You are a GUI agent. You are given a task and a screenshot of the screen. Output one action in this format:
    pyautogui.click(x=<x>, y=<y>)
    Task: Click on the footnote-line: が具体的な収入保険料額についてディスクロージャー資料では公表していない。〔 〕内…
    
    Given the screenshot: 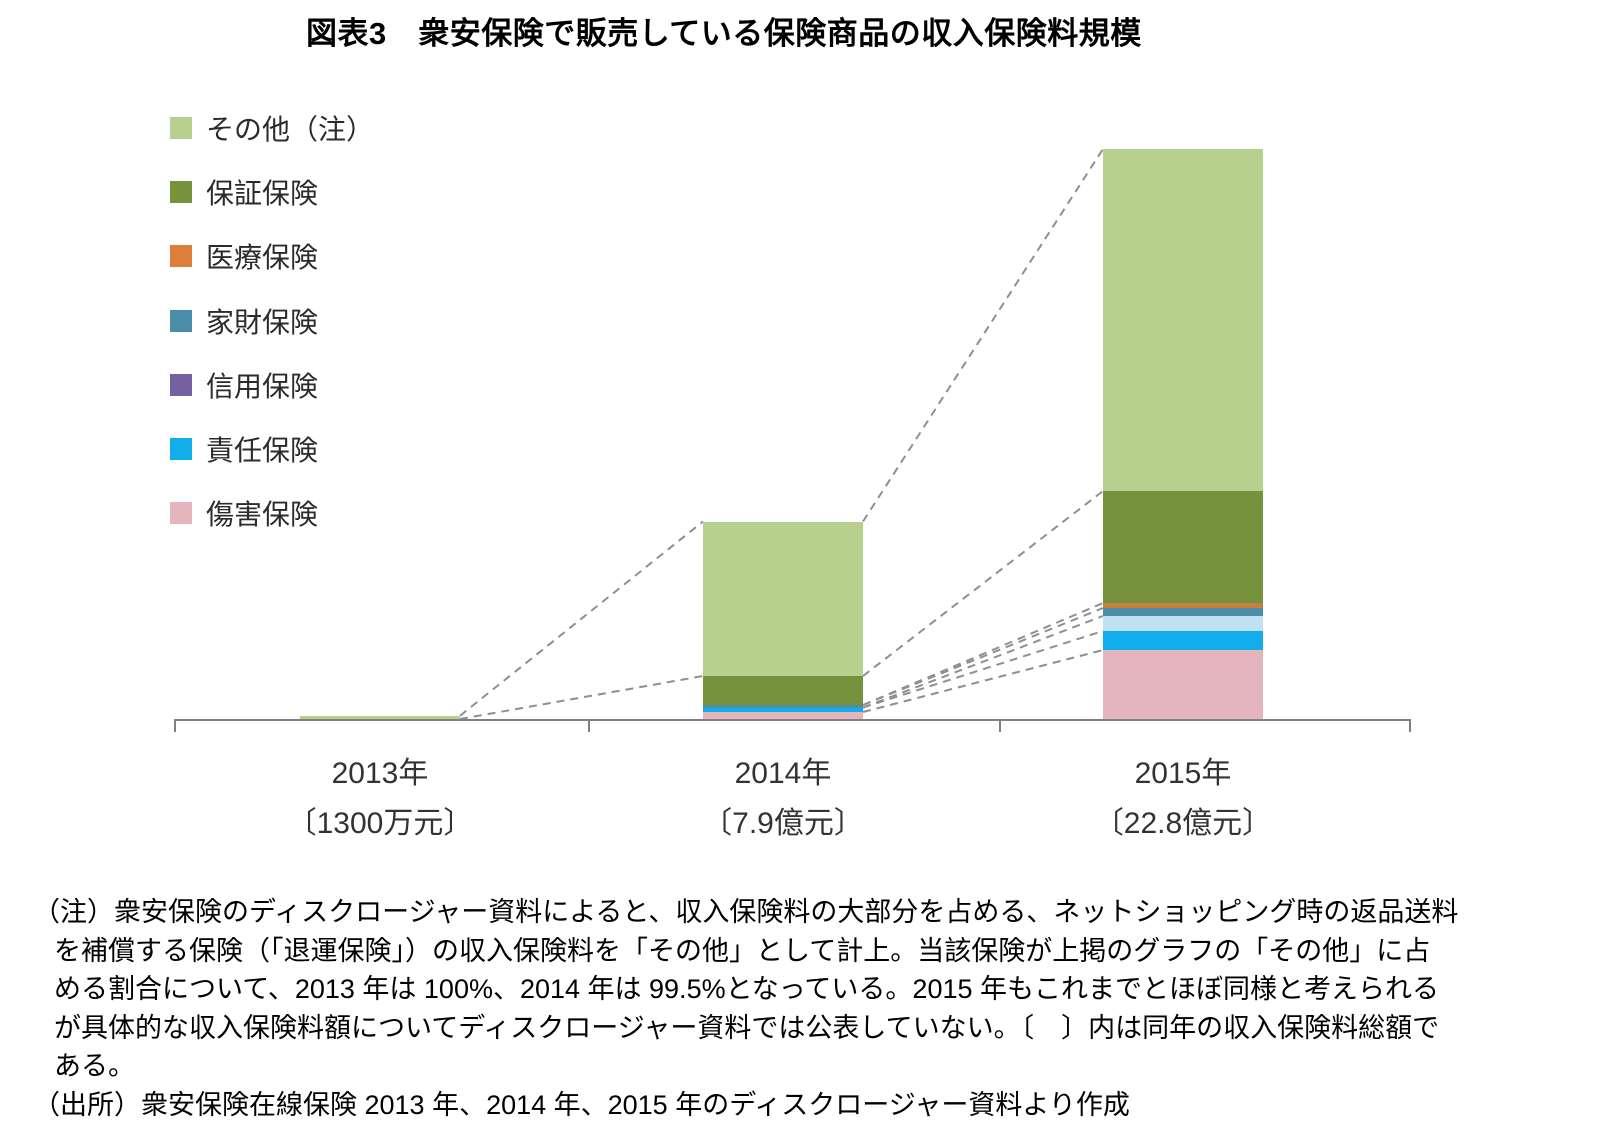 What is the action you would take?
    pyautogui.click(x=747, y=1027)
    